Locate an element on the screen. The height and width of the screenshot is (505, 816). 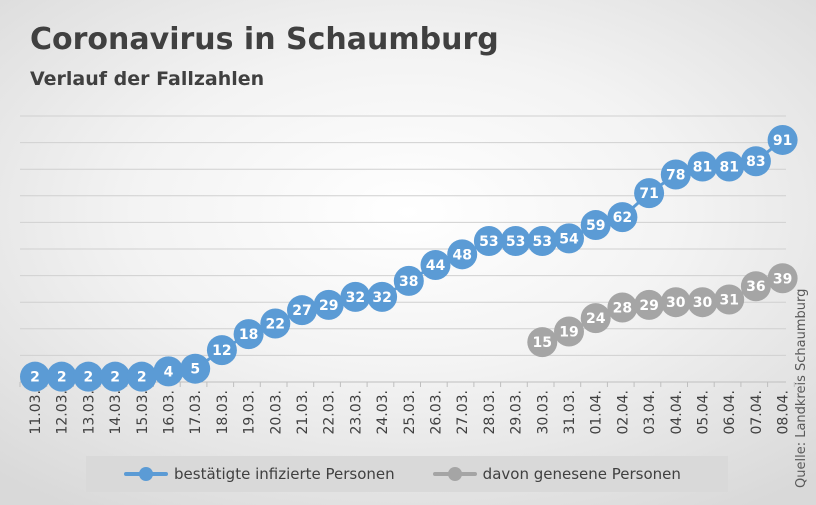
legend-label-infected: bestätigte infizierte Personen is located at coordinates (284, 474).